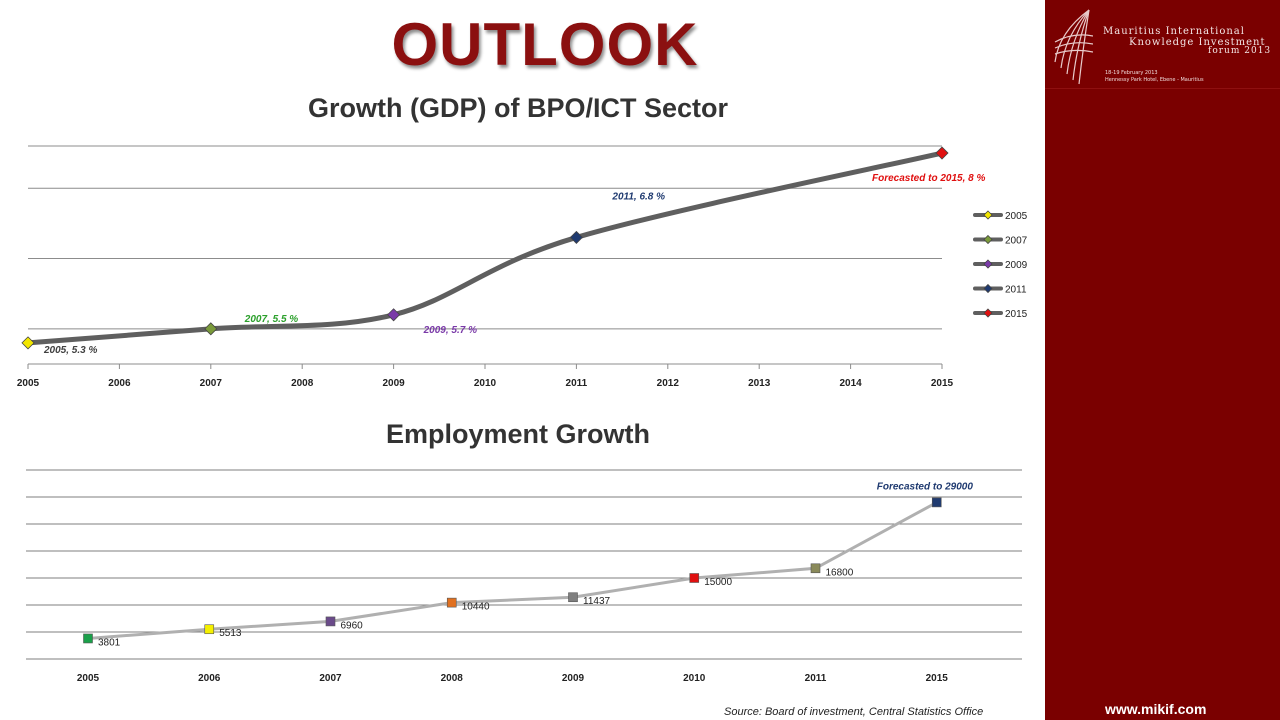  Describe the element at coordinates (988, 264) in the screenshot. I see `legend-marker-2009` at that location.